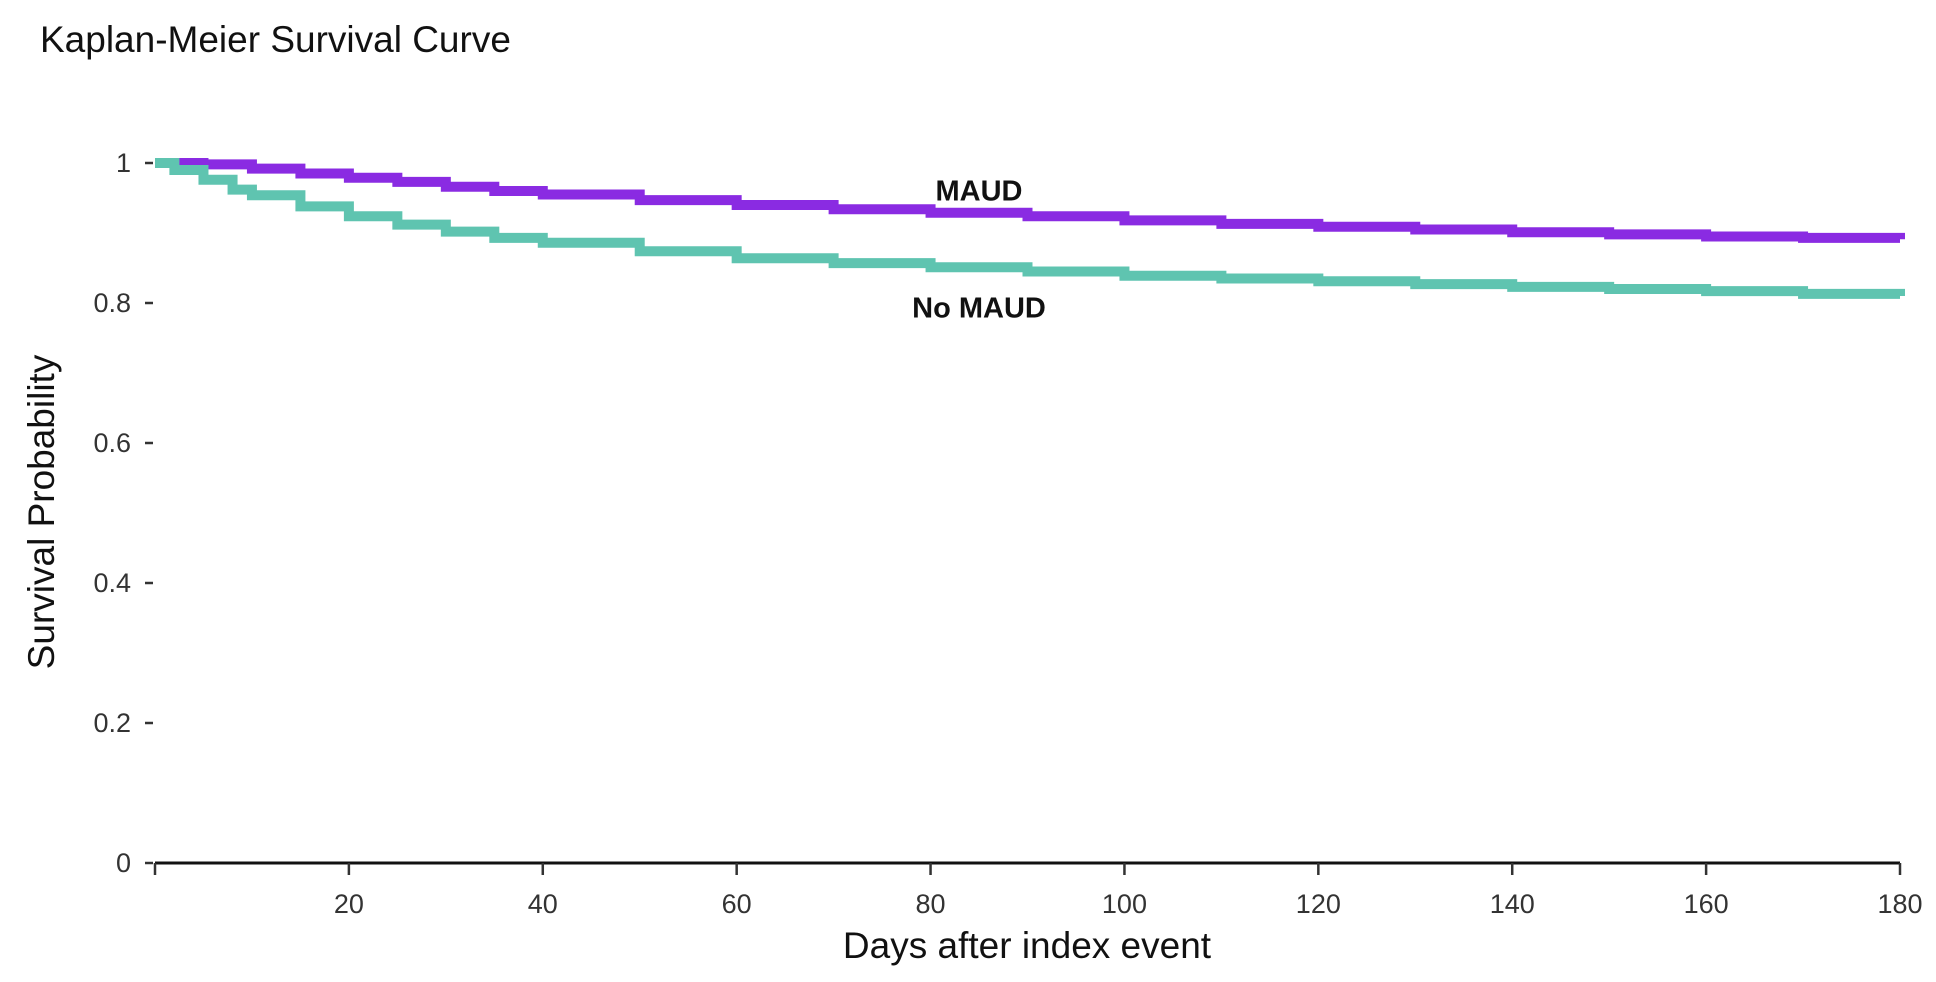 The image size is (1936, 982). Describe the element at coordinates (1318, 904) in the screenshot. I see `x-tick-label: 120` at that location.